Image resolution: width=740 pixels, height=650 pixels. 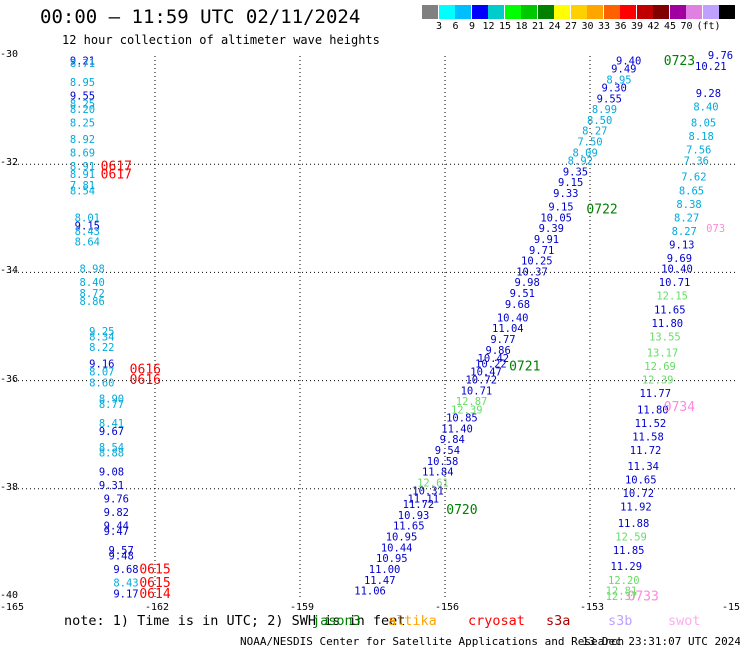 What do you see at coordinates (154, 569) in the screenshot?
I see `pass-time-label: 0615` at bounding box center [154, 569].